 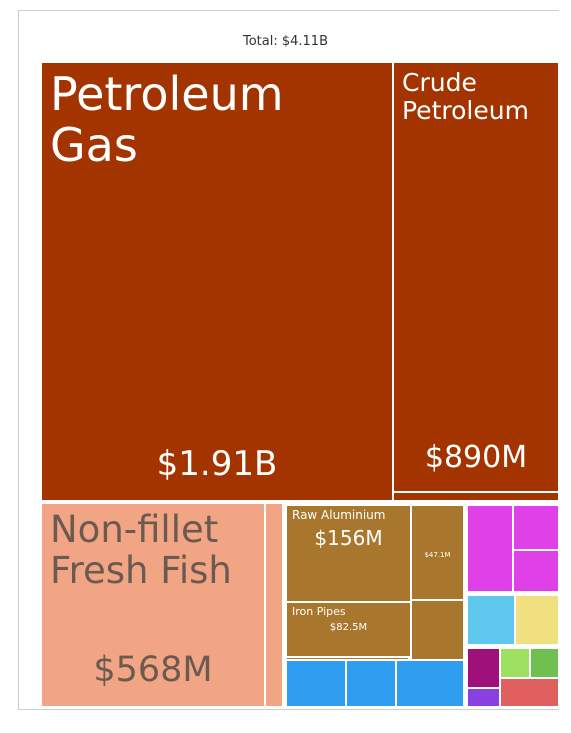 I want to click on tile: Iron Pipes $82.5M, so click(x=348, y=629).